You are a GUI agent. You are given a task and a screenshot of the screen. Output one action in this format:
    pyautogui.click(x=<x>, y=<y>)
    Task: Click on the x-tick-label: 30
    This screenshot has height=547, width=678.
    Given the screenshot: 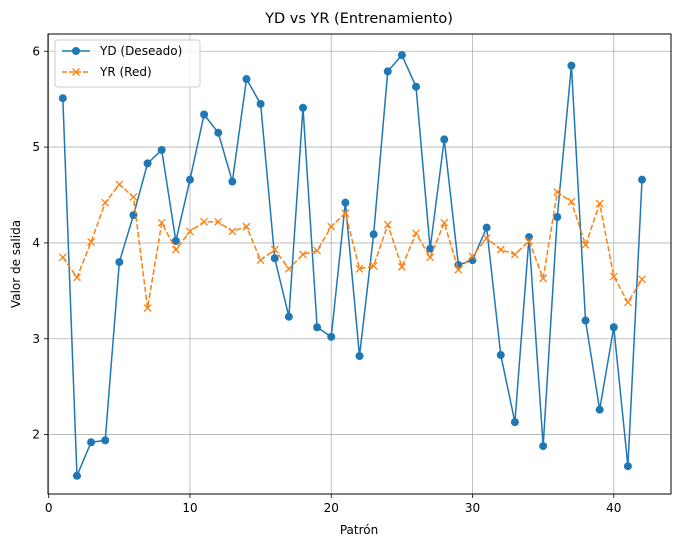 What is the action you would take?
    pyautogui.click(x=472, y=508)
    